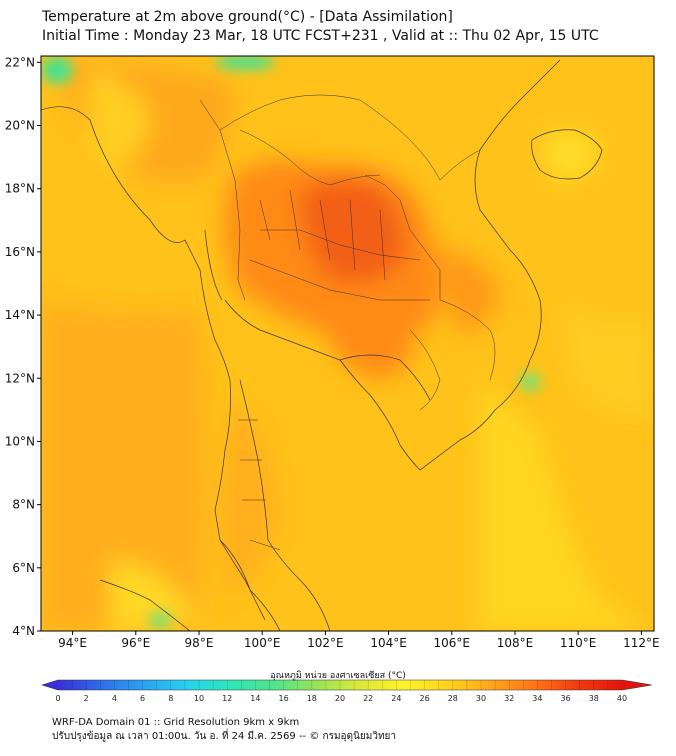 Image resolution: width=676 pixels, height=756 pixels. What do you see at coordinates (452, 643) in the screenshot?
I see `lon-tick-label: 106°E` at bounding box center [452, 643].